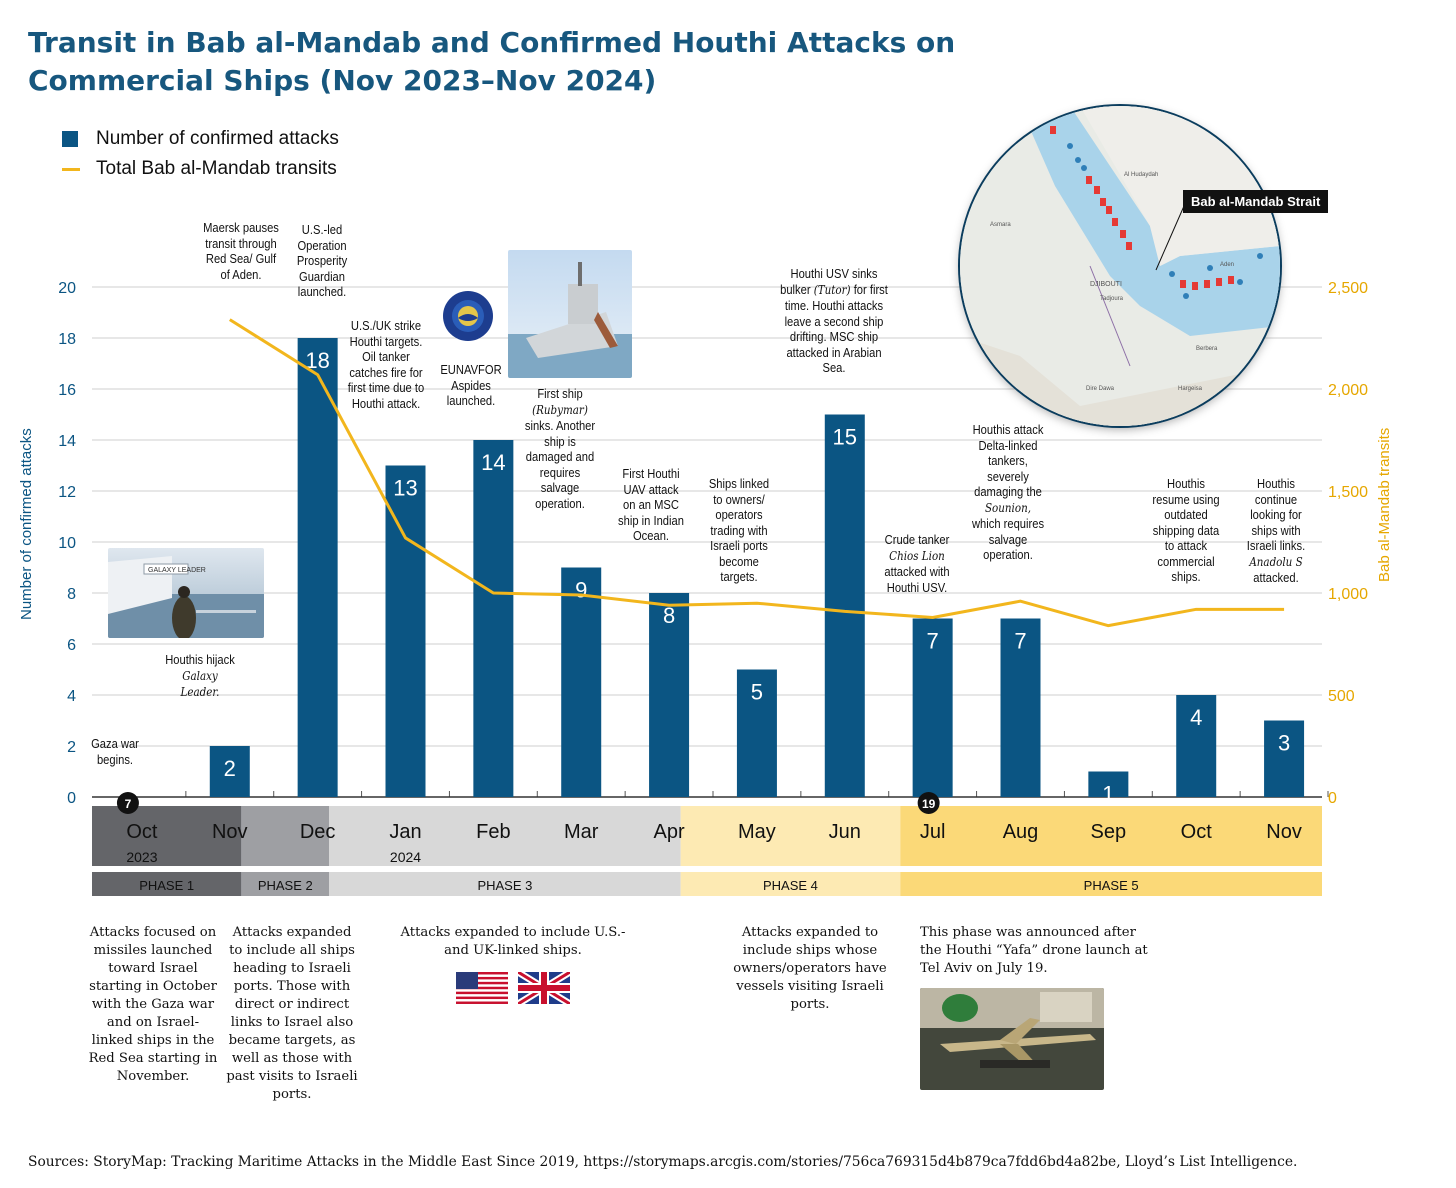 Image resolution: width=1456 pixels, height=1188 pixels. I want to click on y-left-tick-label: 16, so click(67, 390).